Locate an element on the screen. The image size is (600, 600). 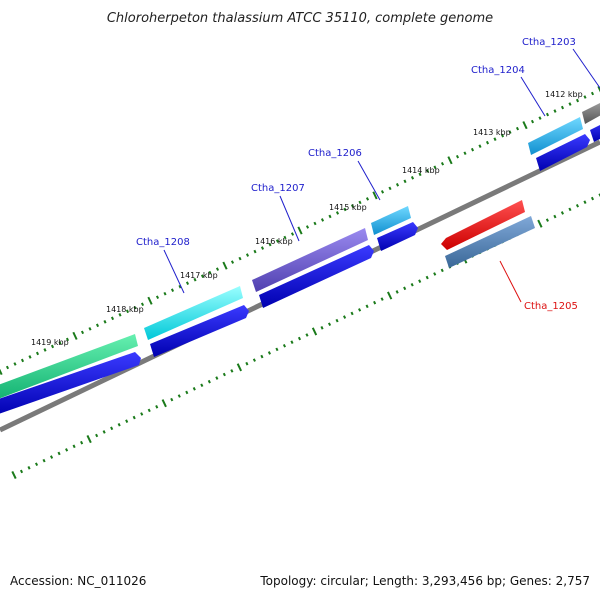
gene-ctha-1207-bar is located at coordinates (310, 260).